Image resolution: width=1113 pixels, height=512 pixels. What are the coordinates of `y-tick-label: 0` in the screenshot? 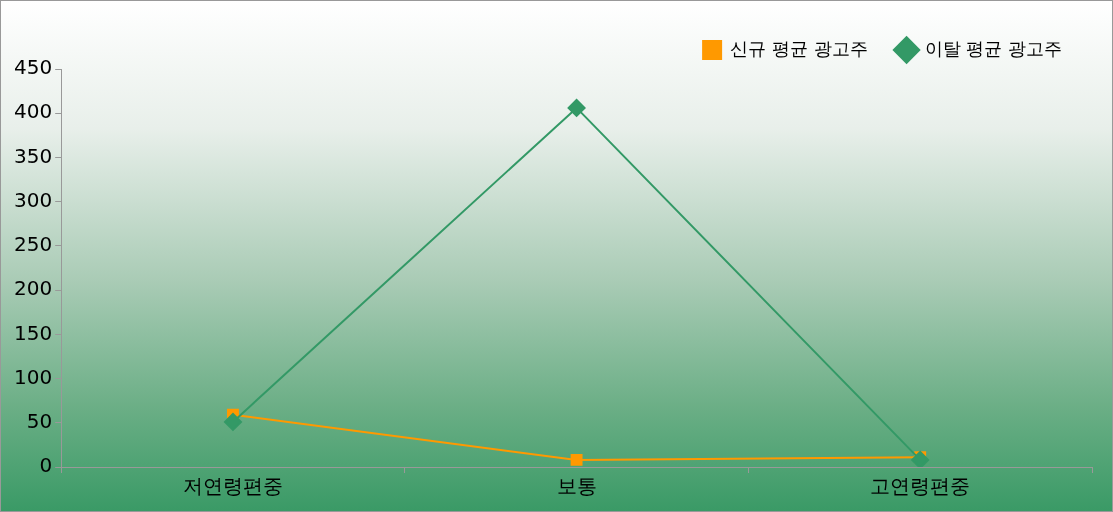 It's located at (46, 465).